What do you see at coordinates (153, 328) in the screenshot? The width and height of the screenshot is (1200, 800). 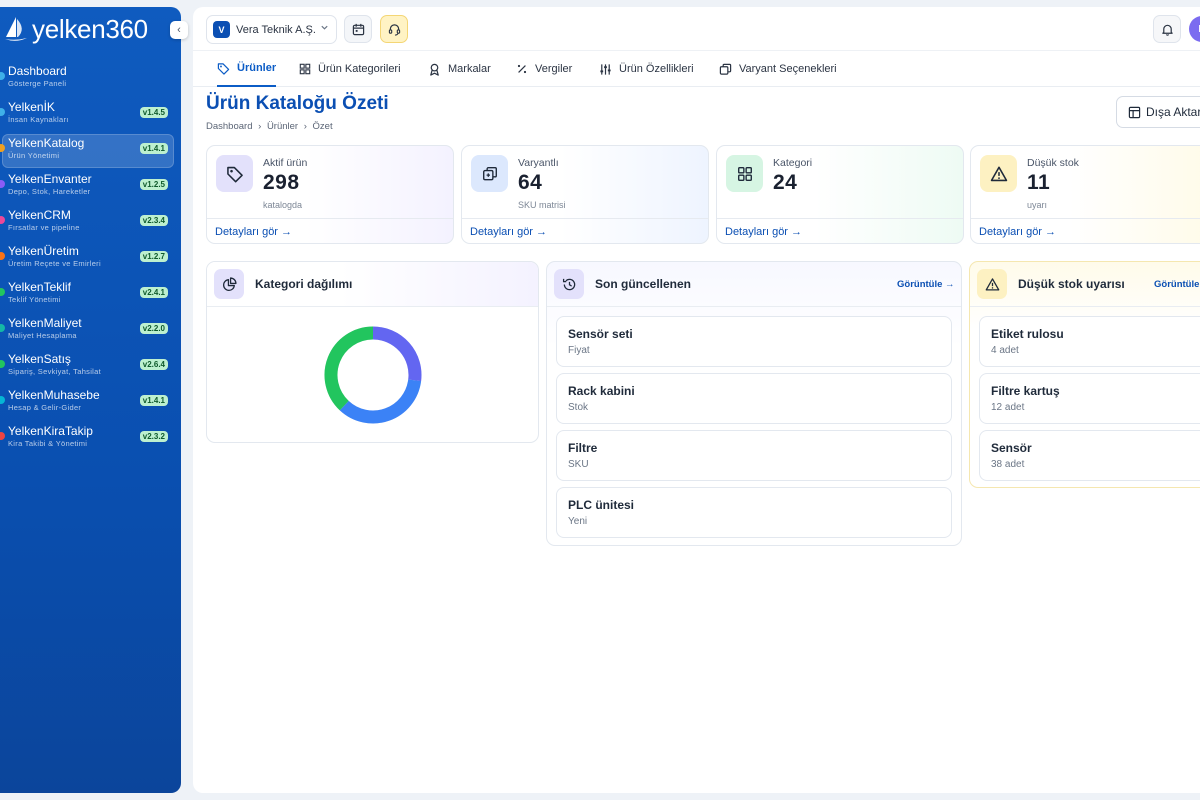 I see `version-badge: v2.2.0` at bounding box center [153, 328].